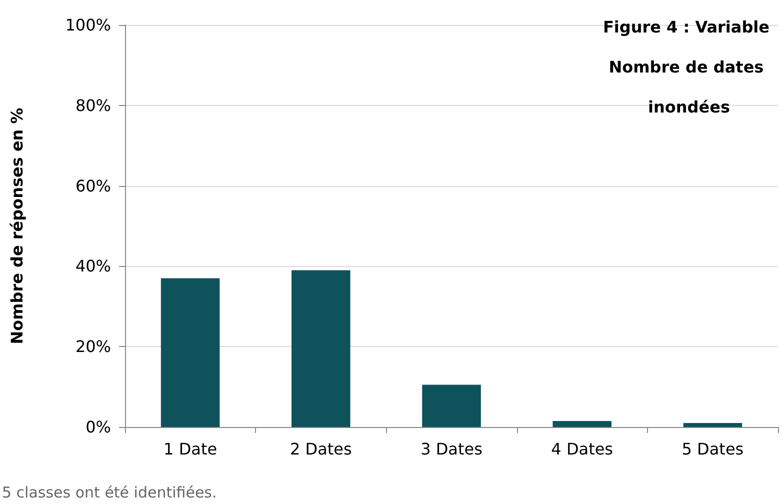 Image resolution: width=782 pixels, height=504 pixels. What do you see at coordinates (93, 186) in the screenshot?
I see `y-tick-label: 60%` at bounding box center [93, 186].